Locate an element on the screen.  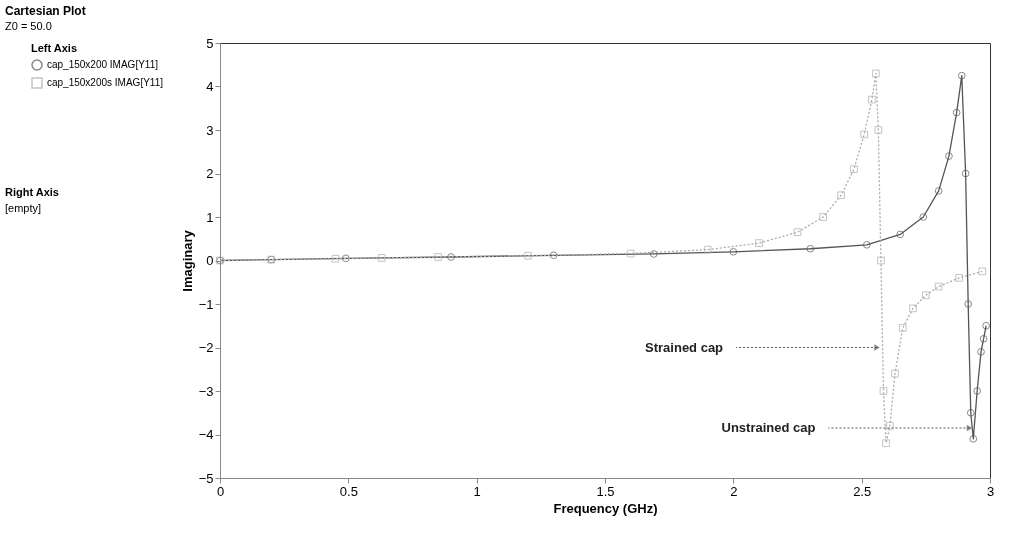
x-tick-label: 2.5 is located at coordinates (862, 491).